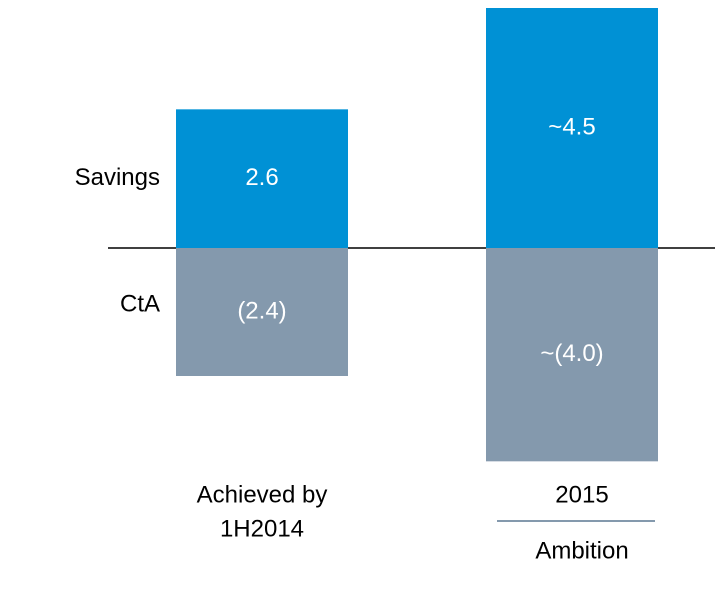 The image size is (723, 598). I want to click on x-tick-label: 1H2014, so click(262, 528).